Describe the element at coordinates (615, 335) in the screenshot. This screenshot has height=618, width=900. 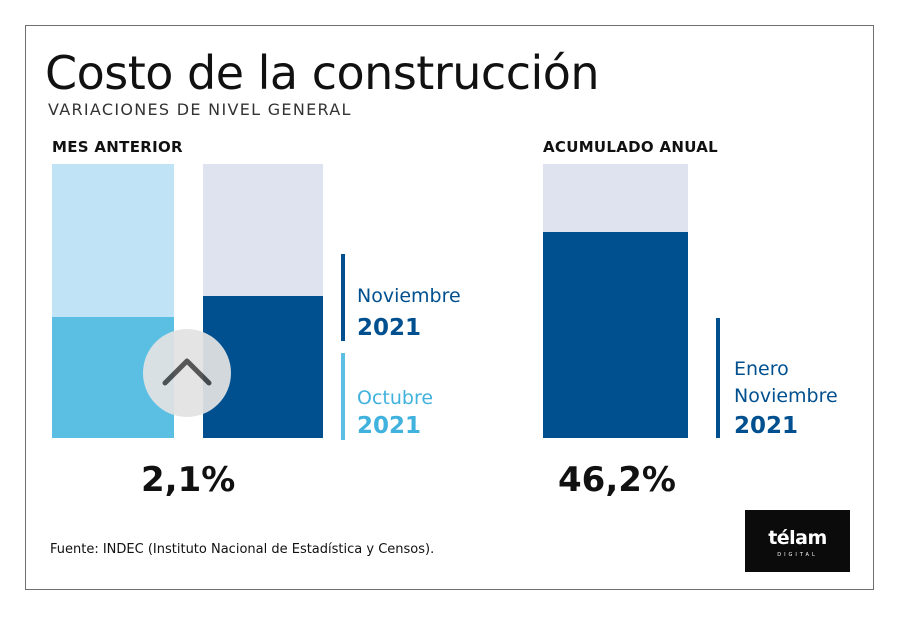
I see `bar-enero-noviembre-2021` at that location.